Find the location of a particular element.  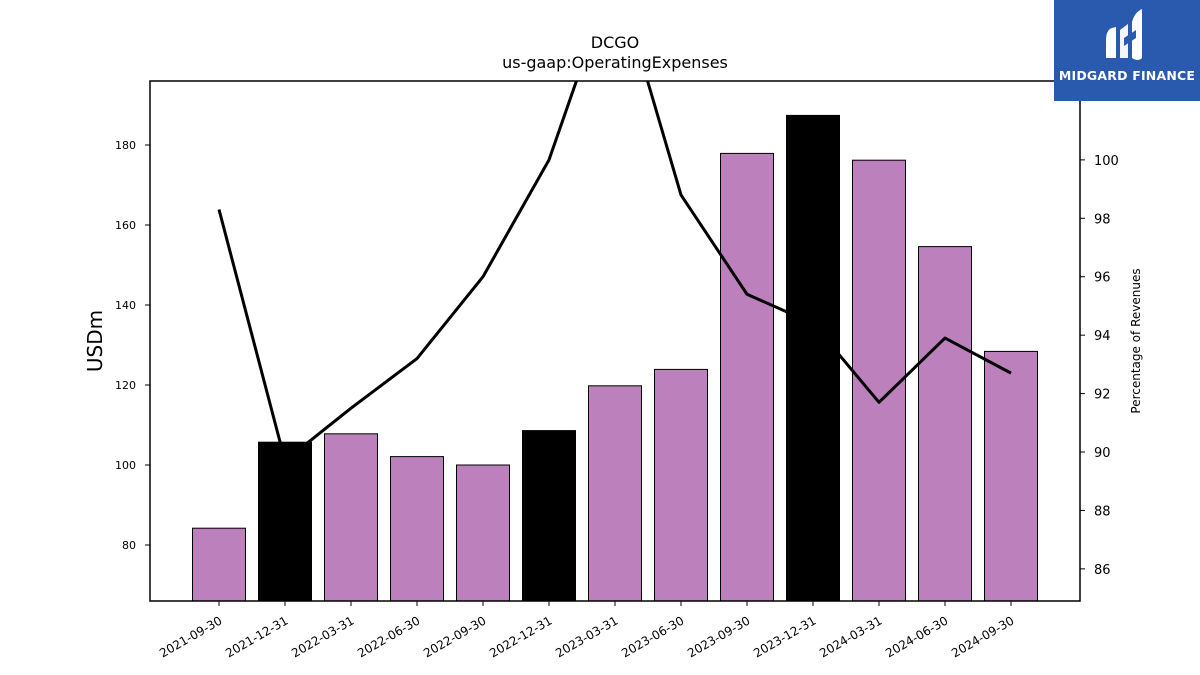

y-tick-label: 80 is located at coordinates (129, 545).